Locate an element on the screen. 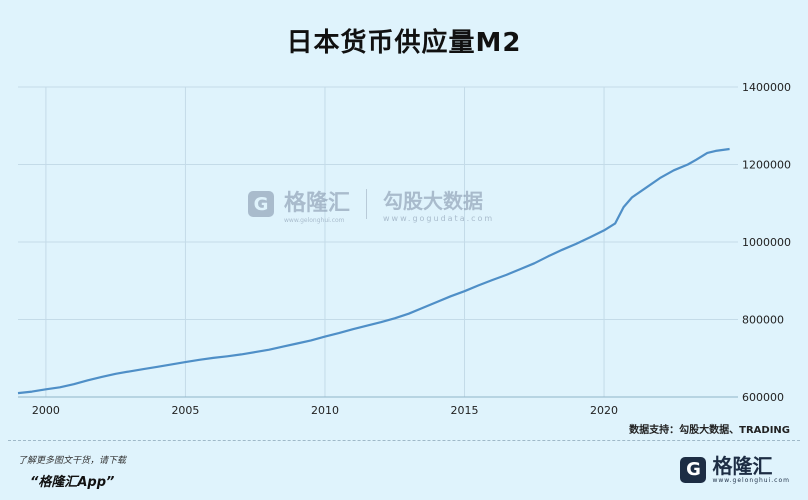 The width and height of the screenshot is (808, 500). x-tick-label: 2015 is located at coordinates (465, 410).